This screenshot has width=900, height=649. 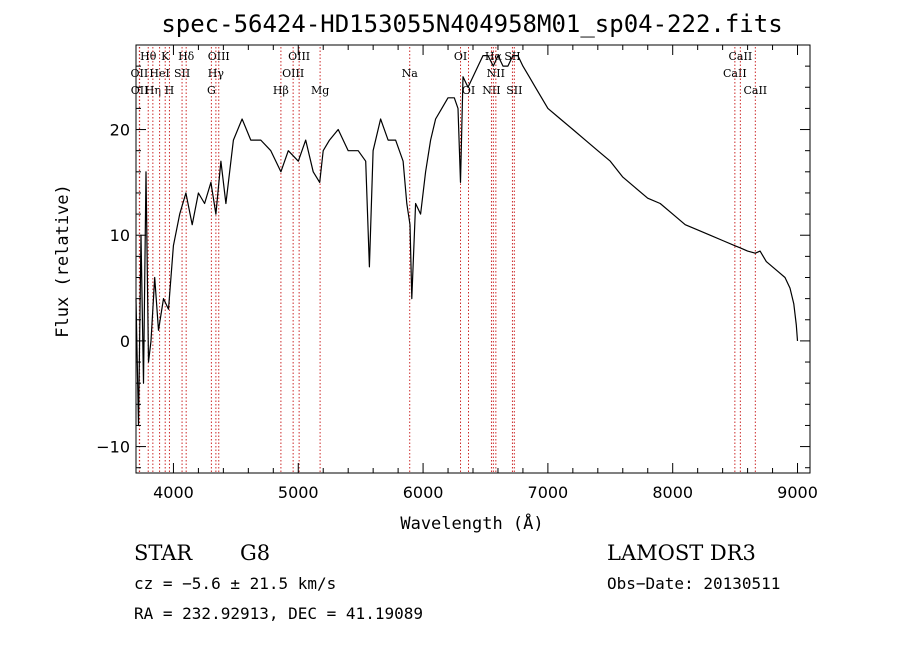 What do you see at coordinates (548, 492) in the screenshot?
I see `x-tick-label: 7000` at bounding box center [548, 492].